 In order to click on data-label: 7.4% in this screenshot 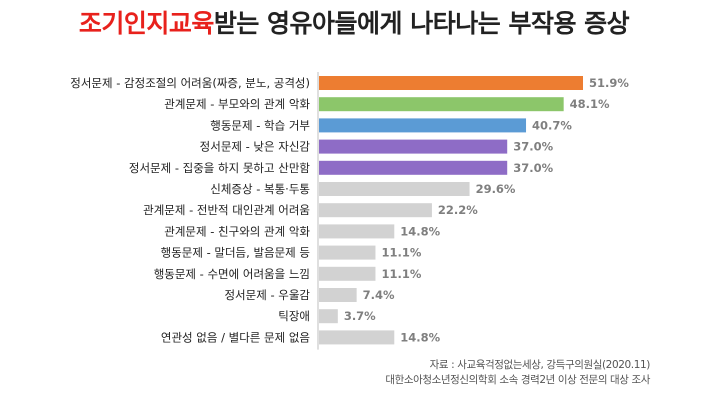, I will do `click(379, 295)`.